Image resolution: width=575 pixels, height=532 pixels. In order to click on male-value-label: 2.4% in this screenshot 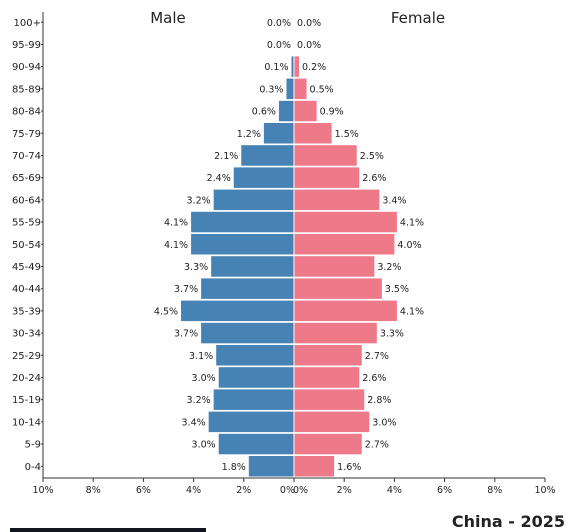, I will do `click(219, 178)`.